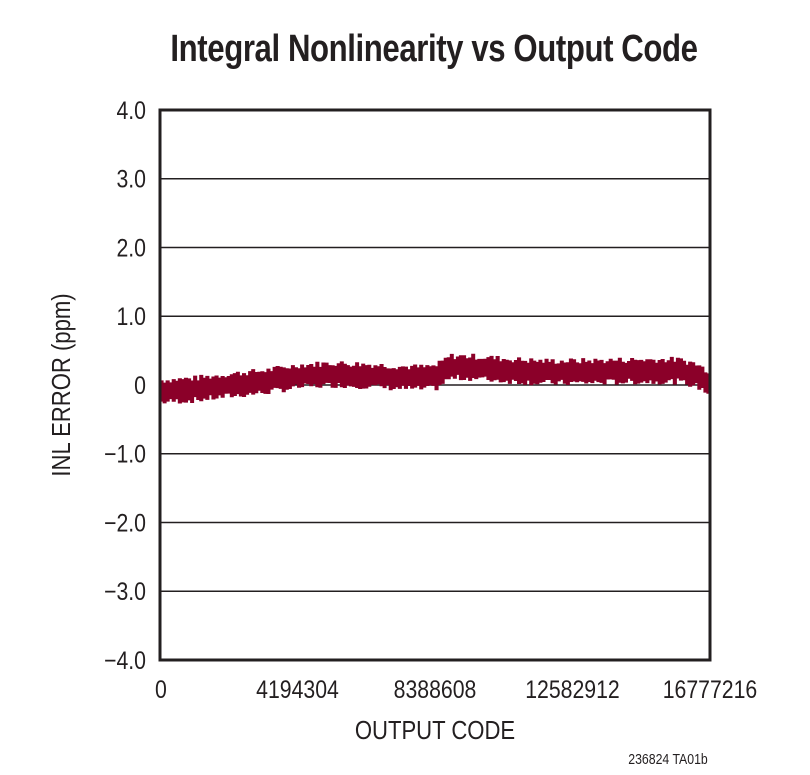 This screenshot has height=775, width=810. What do you see at coordinates (140, 385) in the screenshot?
I see `y-tick-label: 0` at bounding box center [140, 385].